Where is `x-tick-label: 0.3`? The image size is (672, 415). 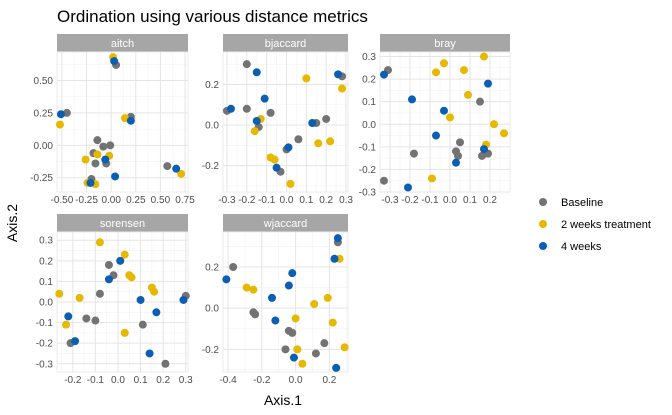 x-tick-label: 0.3 is located at coordinates (186, 380).